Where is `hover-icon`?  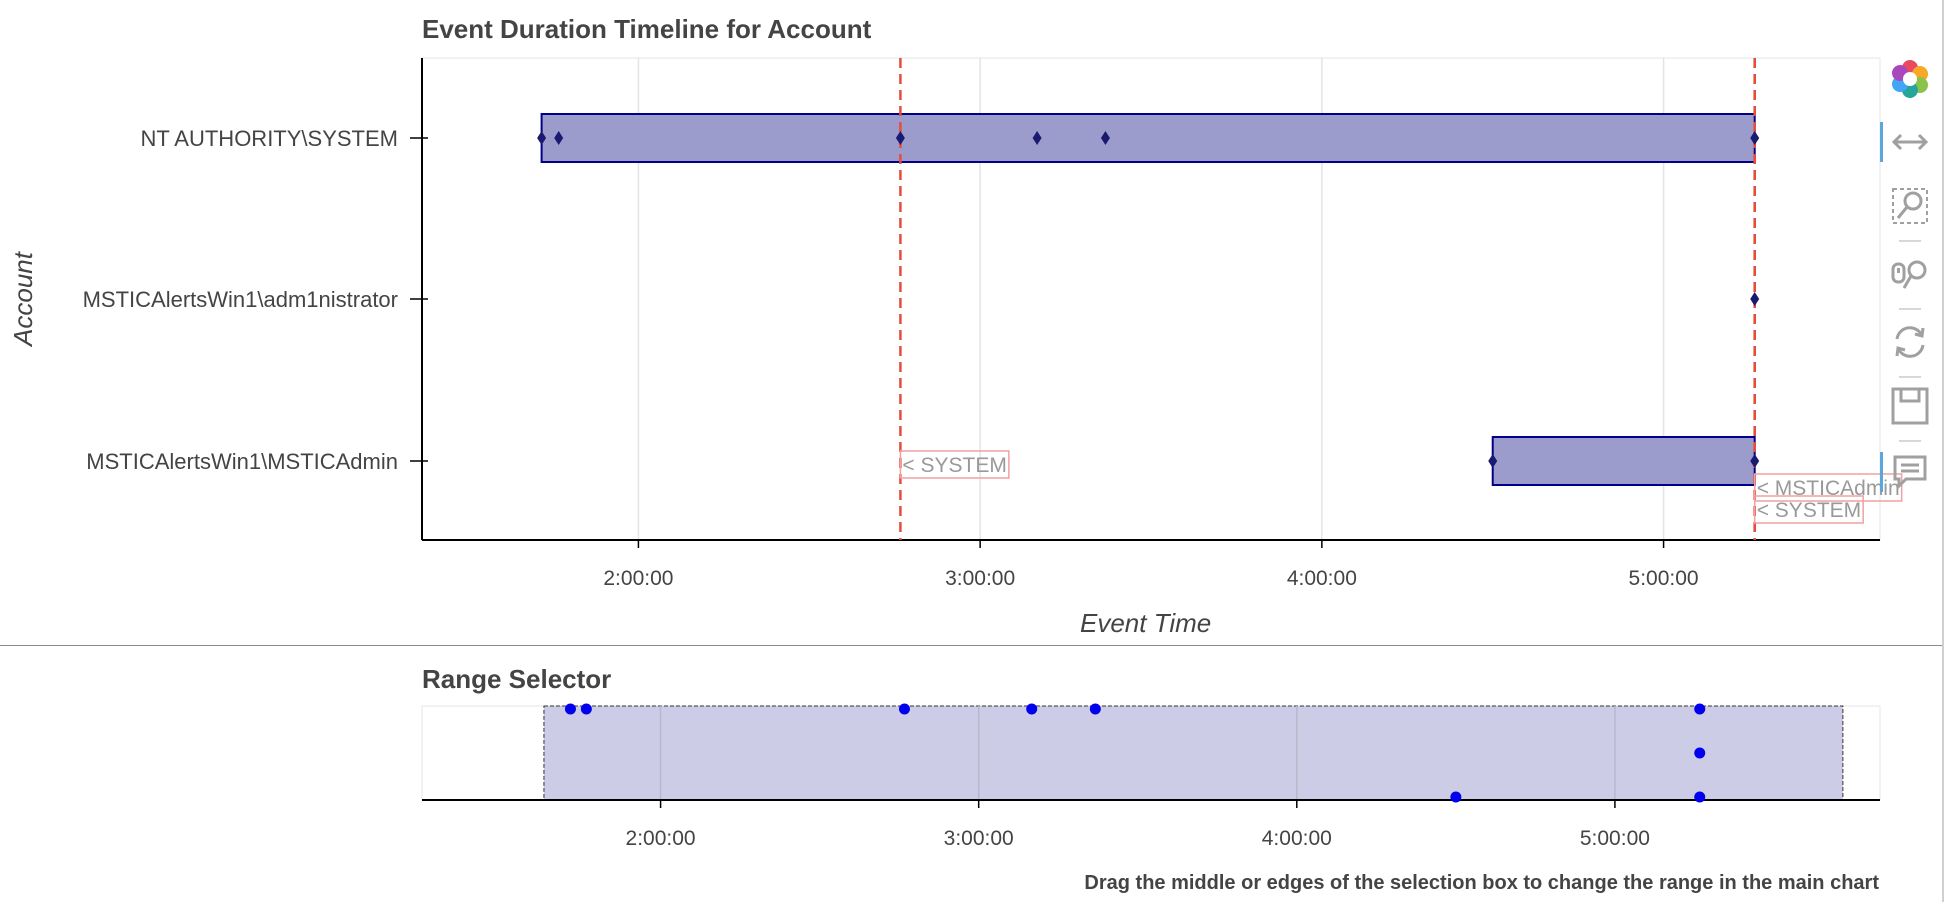 hover-icon is located at coordinates (1906, 472).